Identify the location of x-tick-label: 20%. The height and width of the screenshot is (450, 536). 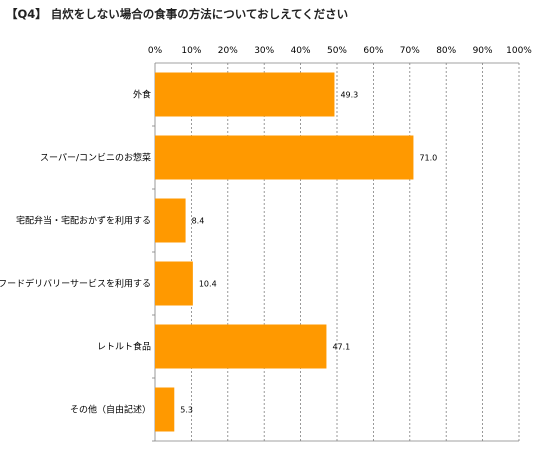
(228, 51).